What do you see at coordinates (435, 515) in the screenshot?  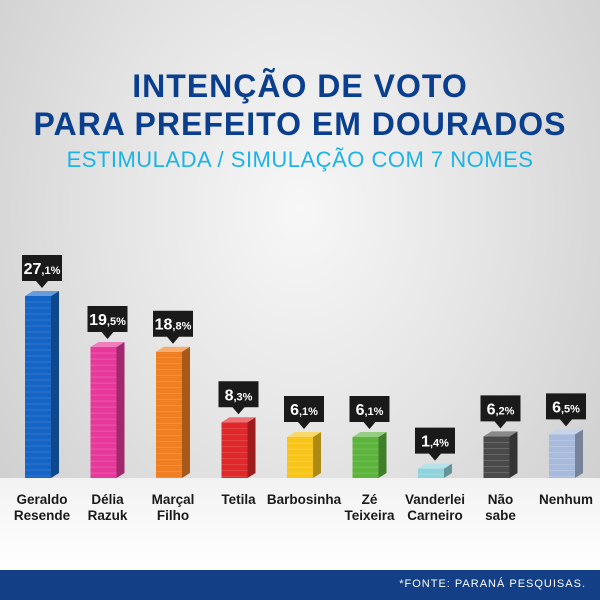 I see `category-label: Carneiro` at bounding box center [435, 515].